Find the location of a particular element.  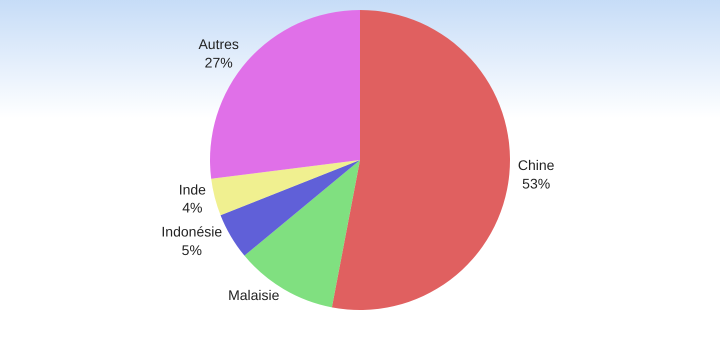

slice-label: Indonésie is located at coordinates (191, 232).